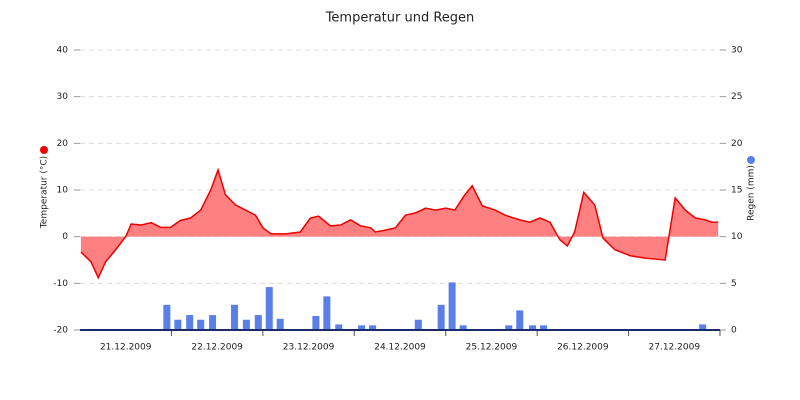 This screenshot has width=800, height=400. Describe the element at coordinates (126, 348) in the screenshot. I see `x-tick-label: 21.12.2009` at that location.